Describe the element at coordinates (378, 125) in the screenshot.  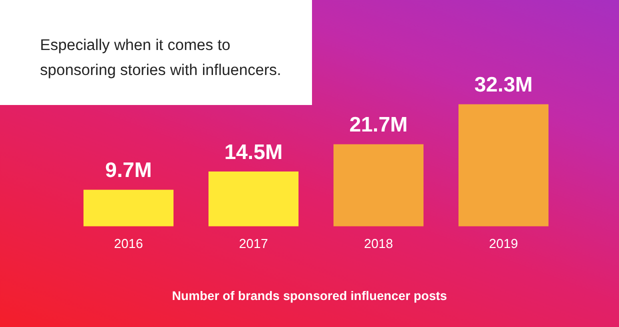
I see `data-label: 21.7M` at that location.